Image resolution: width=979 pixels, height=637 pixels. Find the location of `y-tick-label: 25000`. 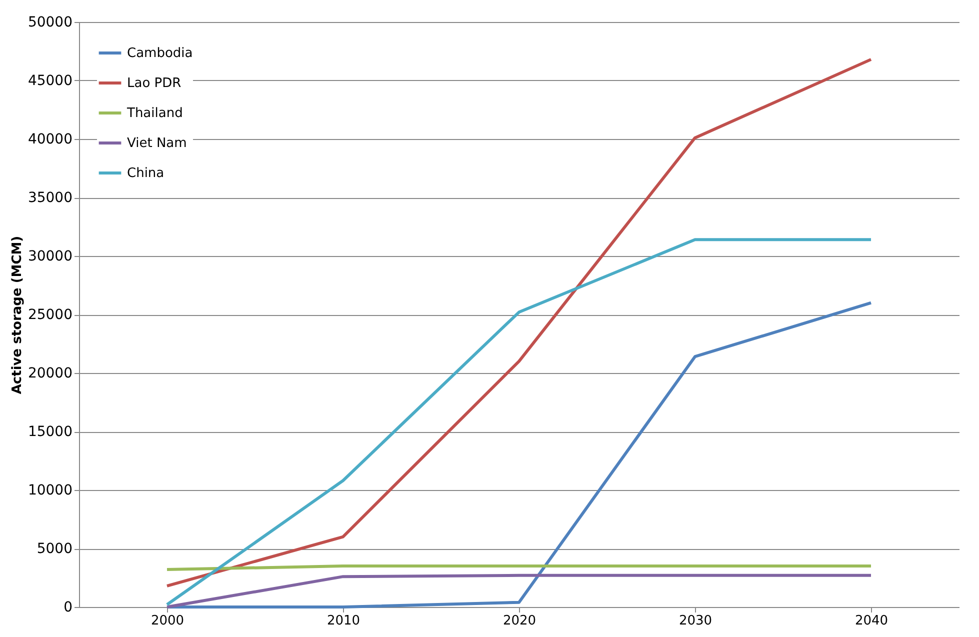

y-tick-label: 25000 is located at coordinates (50, 315).